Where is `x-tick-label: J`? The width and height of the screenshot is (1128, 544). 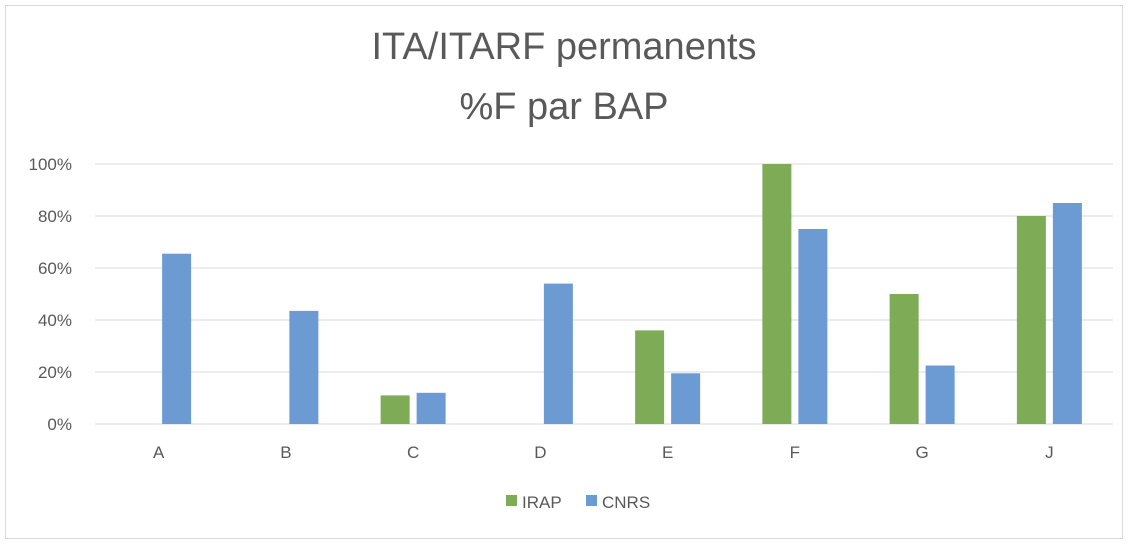 x-tick-label: J is located at coordinates (1049, 452).